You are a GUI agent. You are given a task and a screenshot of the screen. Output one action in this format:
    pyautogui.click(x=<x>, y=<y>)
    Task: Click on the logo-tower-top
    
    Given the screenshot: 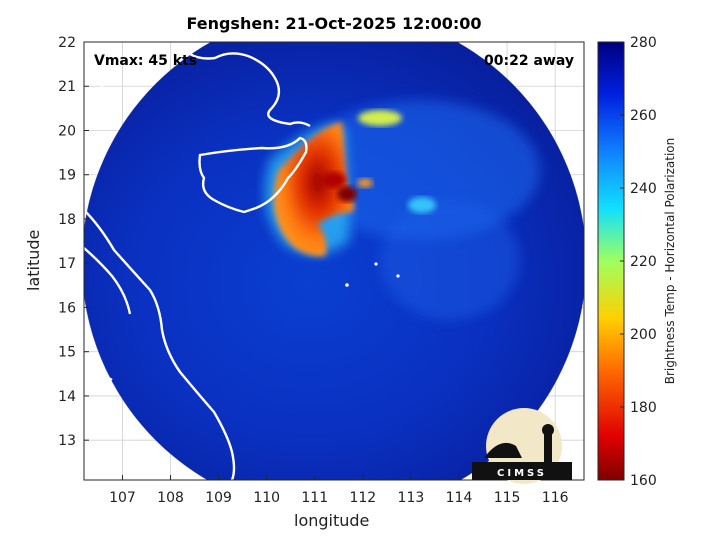 What is the action you would take?
    pyautogui.click(x=548, y=430)
    